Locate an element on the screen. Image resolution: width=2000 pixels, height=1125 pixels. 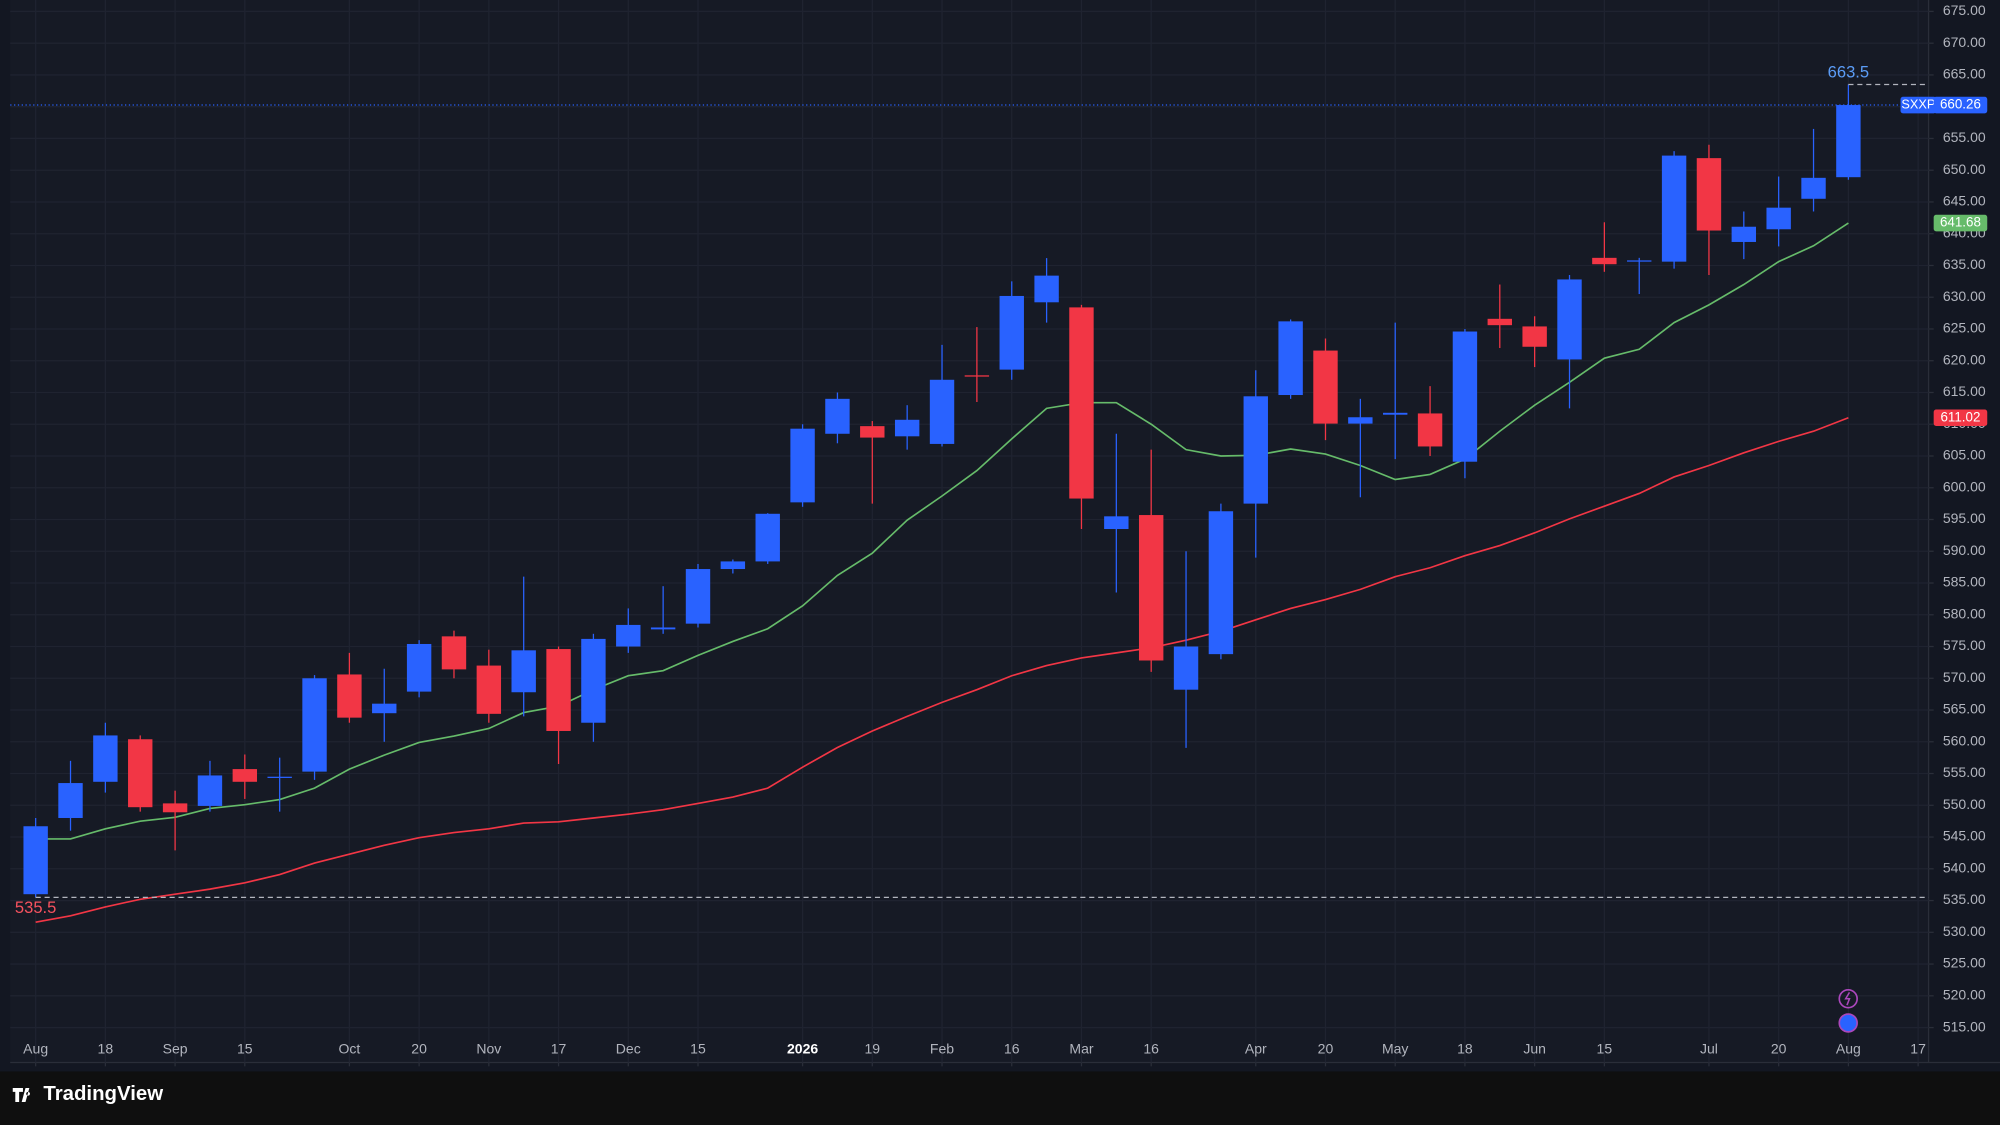
y-tick-label: 655.00 is located at coordinates (1964, 137).